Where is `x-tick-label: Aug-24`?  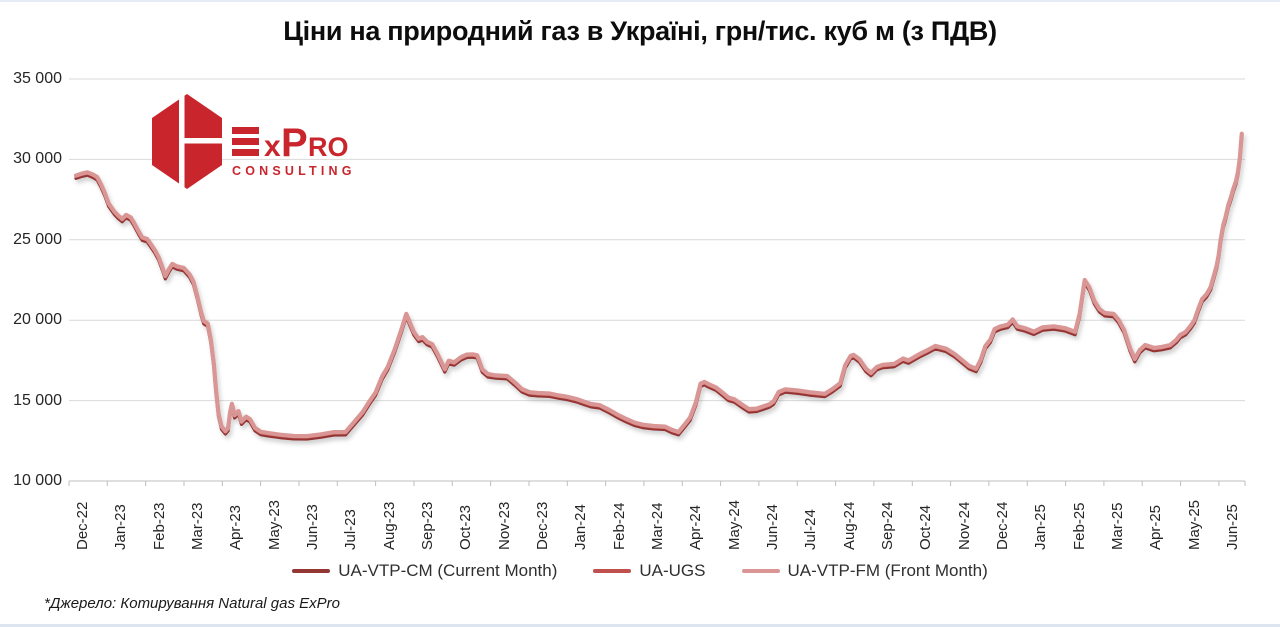
x-tick-label: Aug-24 is located at coordinates (849, 525).